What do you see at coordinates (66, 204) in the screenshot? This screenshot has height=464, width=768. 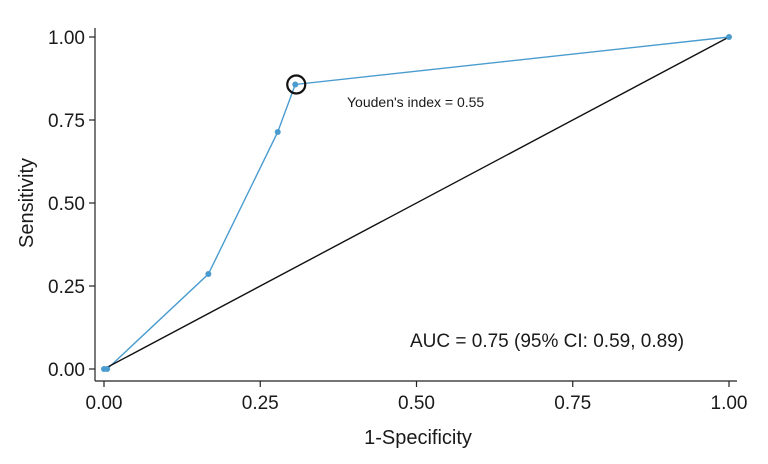 I see `y-tick-label: 0.50` at bounding box center [66, 204].